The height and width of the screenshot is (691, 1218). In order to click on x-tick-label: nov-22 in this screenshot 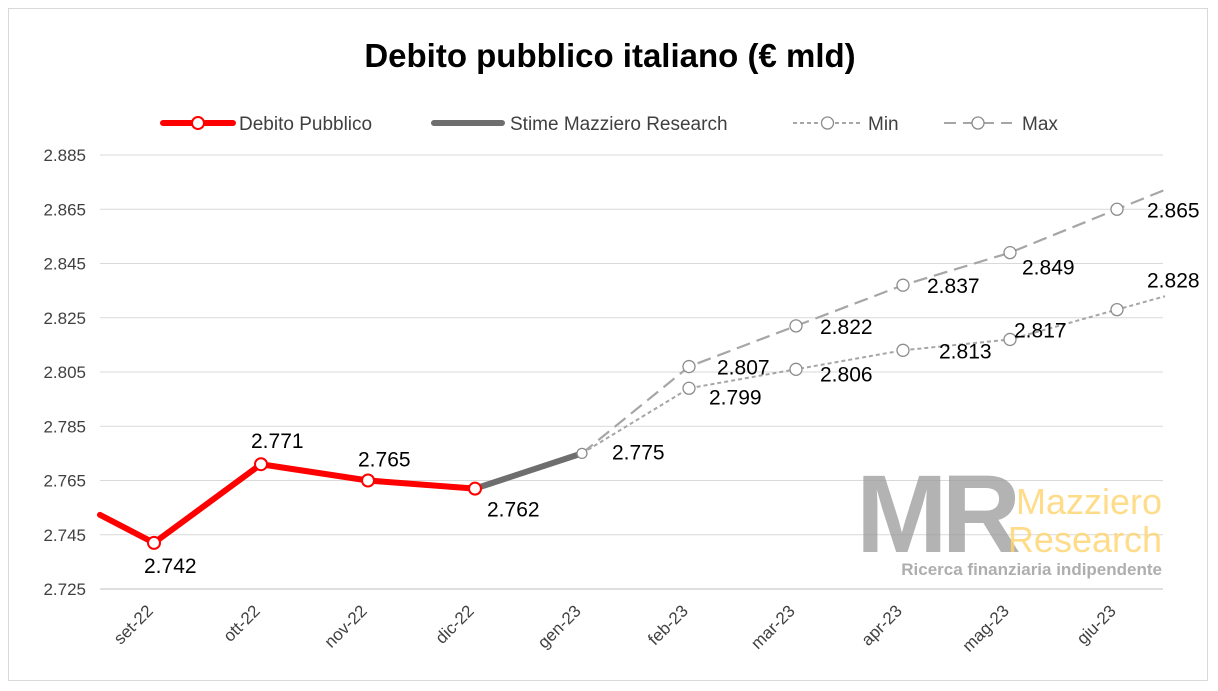, I will do `click(346, 626)`.